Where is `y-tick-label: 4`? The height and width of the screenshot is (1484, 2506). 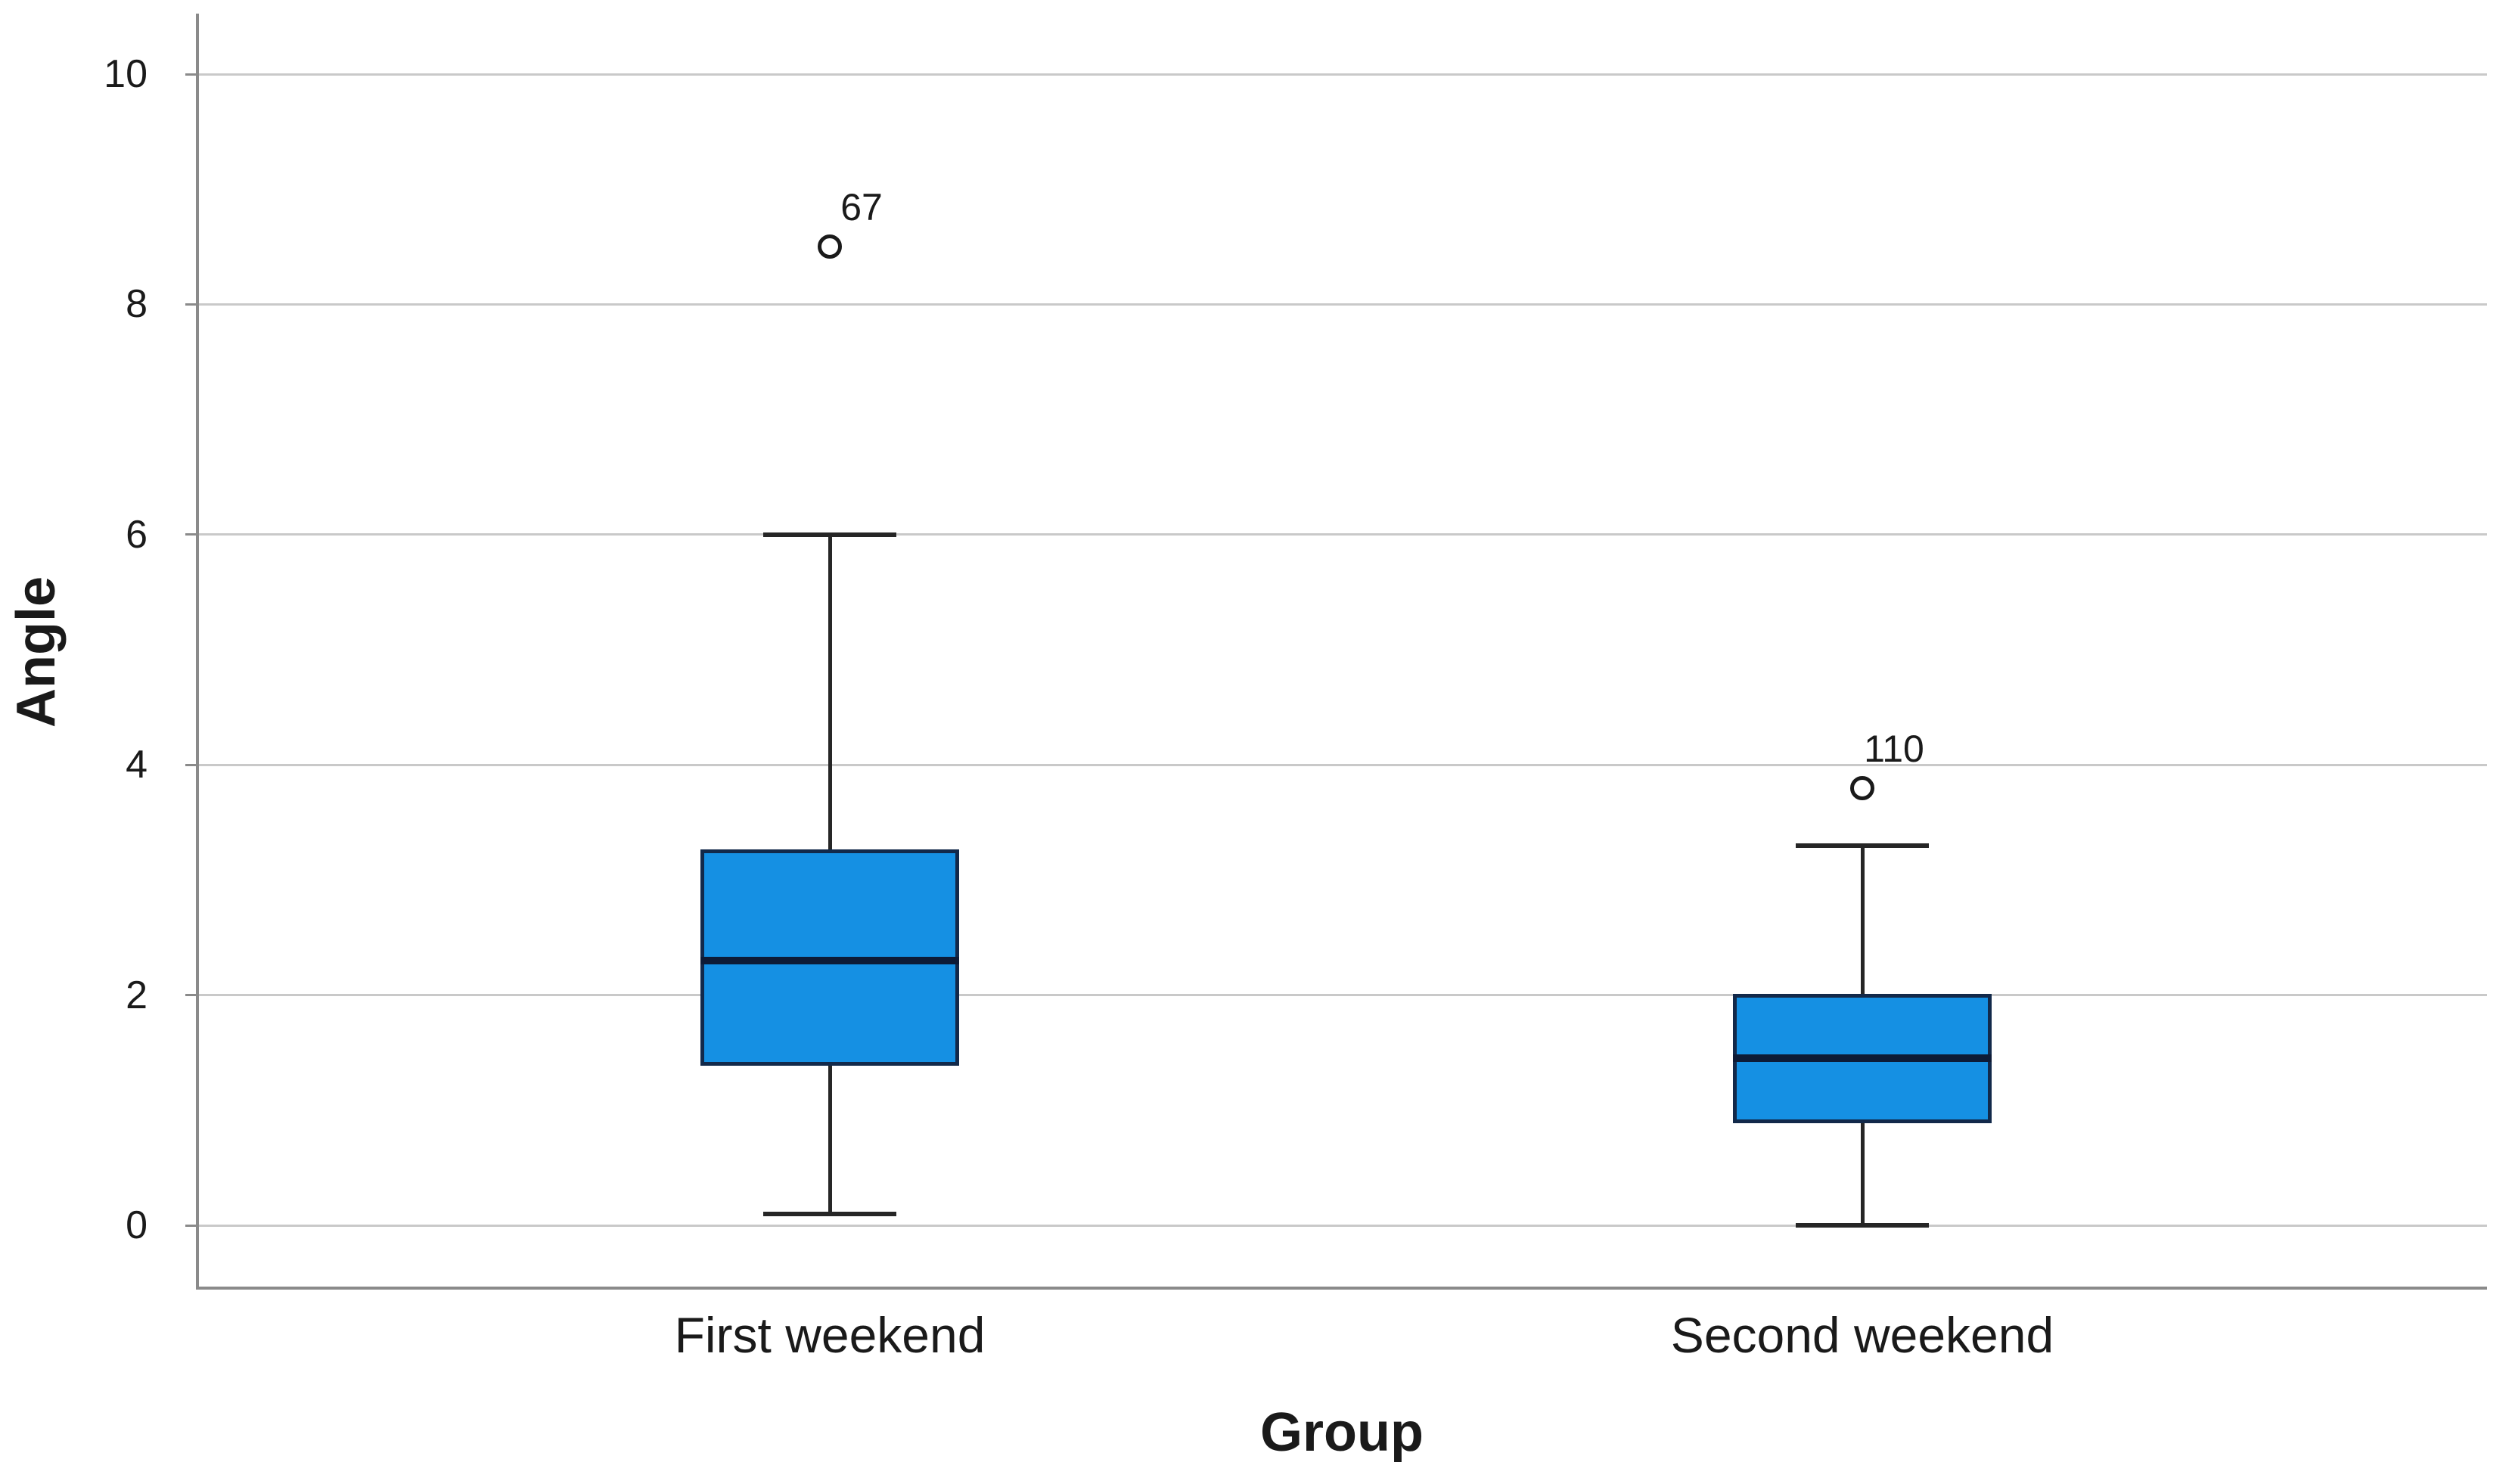
y-tick-label: 4 is located at coordinates (137, 765).